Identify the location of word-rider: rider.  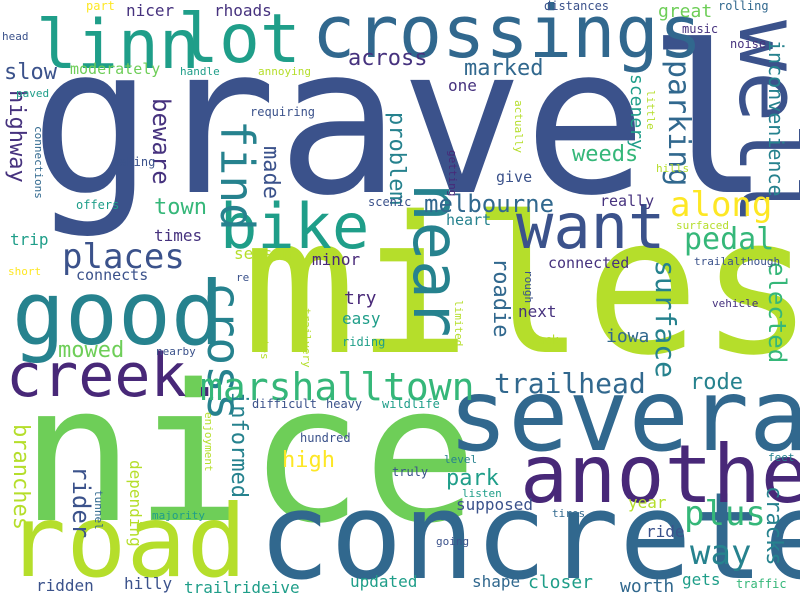
(81, 502).